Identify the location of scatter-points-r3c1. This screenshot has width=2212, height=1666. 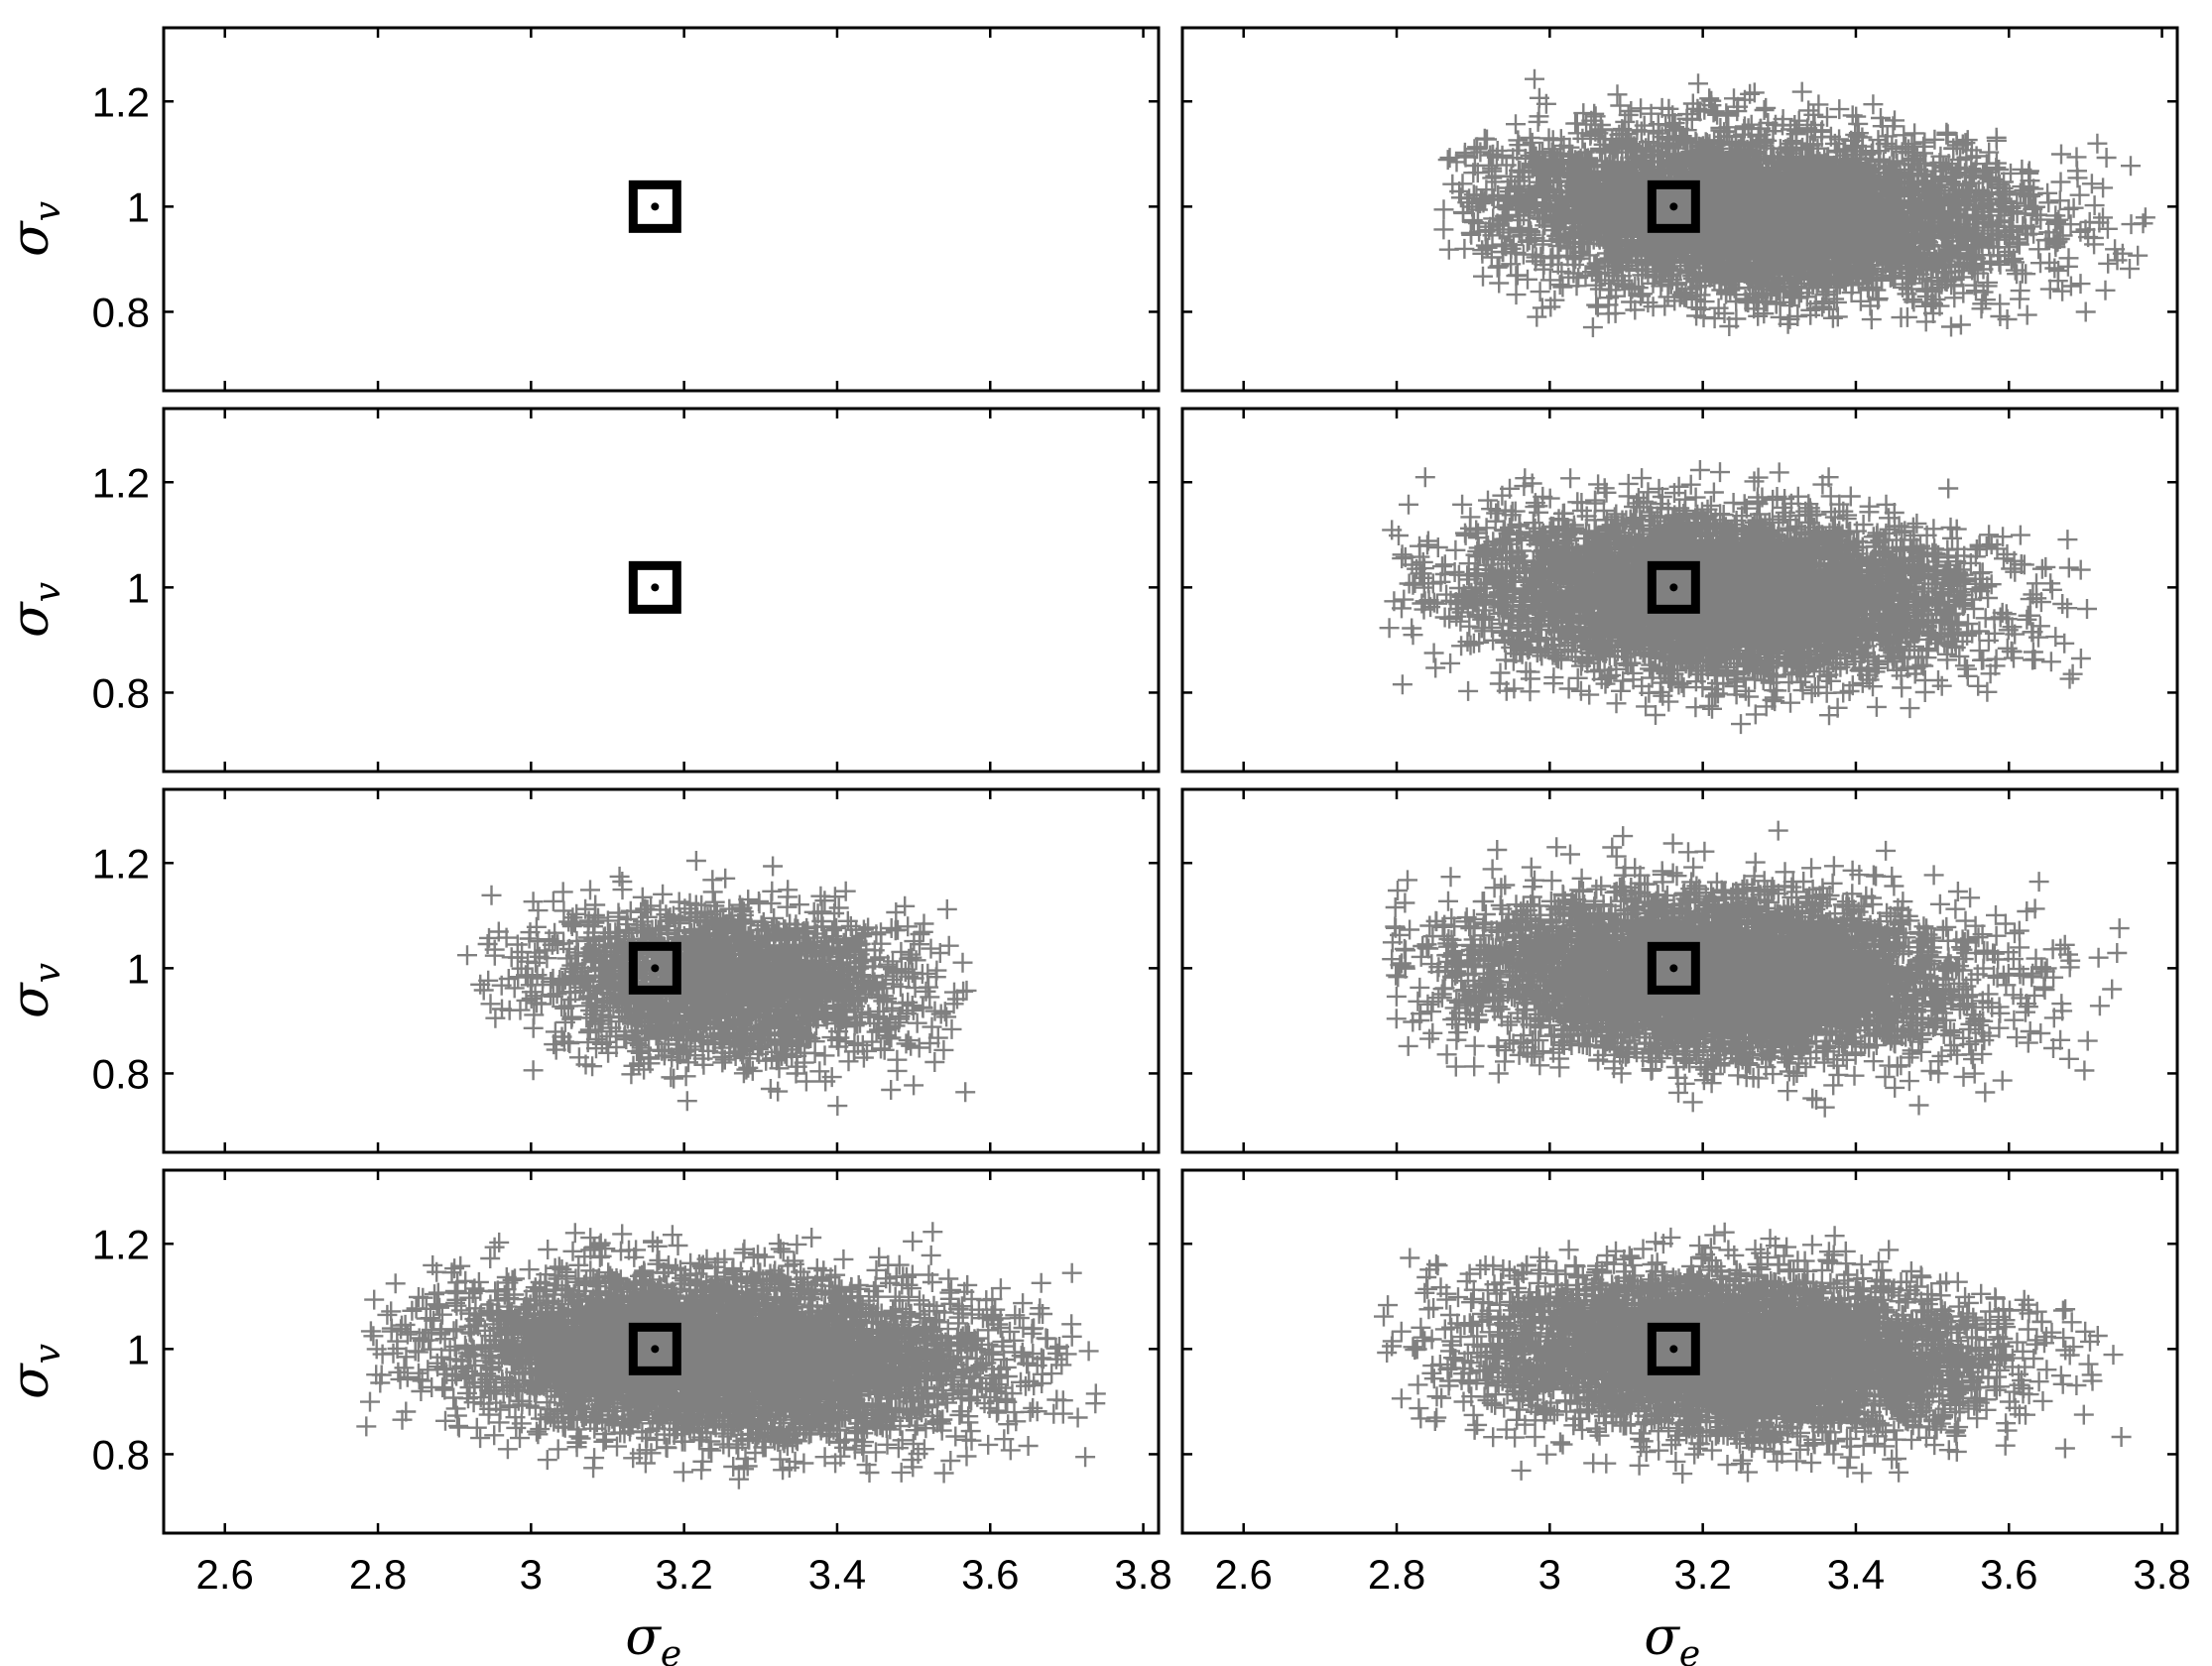
(717, 984).